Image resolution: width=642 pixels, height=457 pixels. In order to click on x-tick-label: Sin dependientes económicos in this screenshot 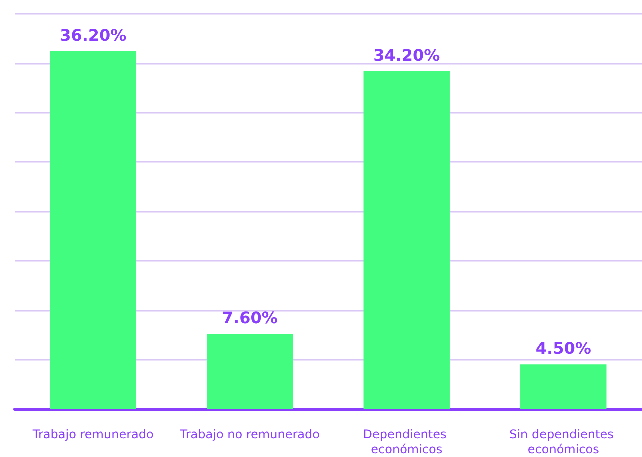, I will do `click(564, 442)`.